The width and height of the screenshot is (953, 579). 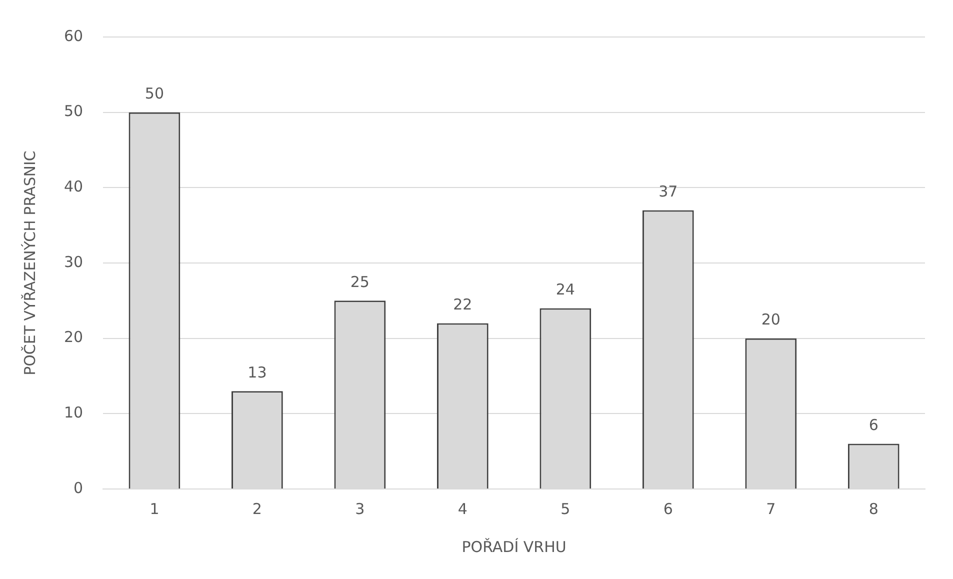 I want to click on x-tick-label: 7, so click(x=771, y=509).